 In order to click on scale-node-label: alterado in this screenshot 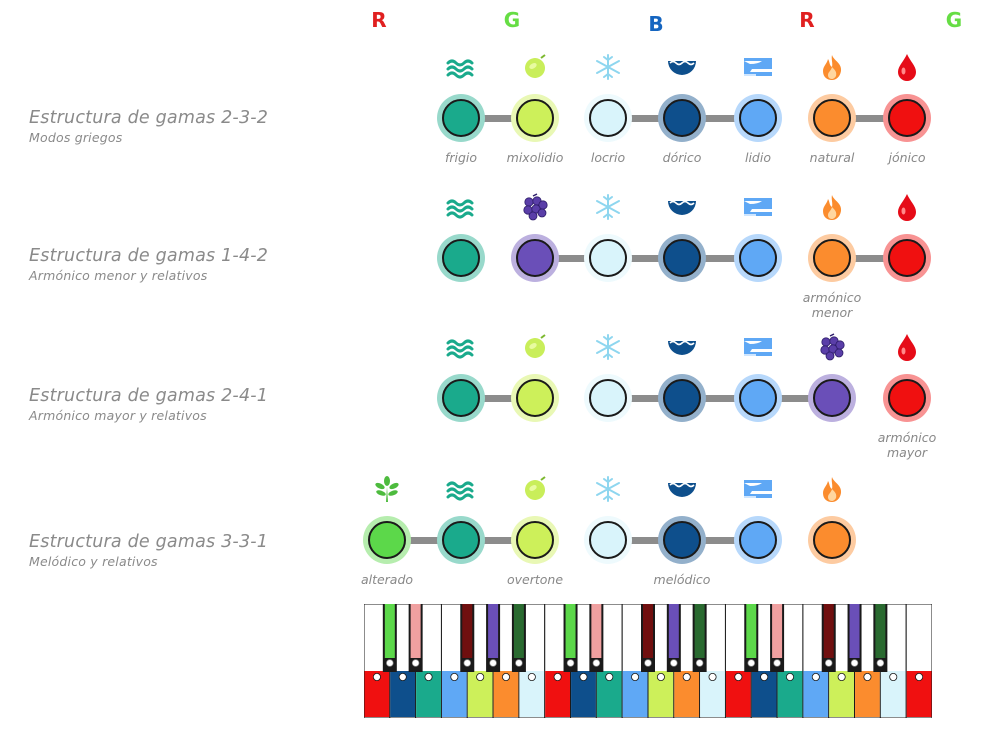, I will do `click(387, 579)`.